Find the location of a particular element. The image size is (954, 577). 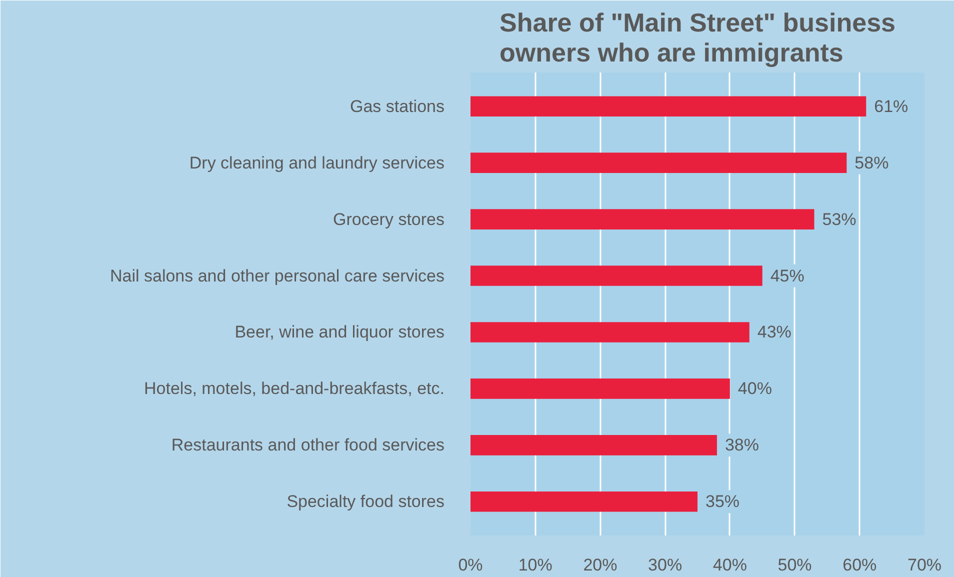

x-tick-label: 20% is located at coordinates (600, 565).